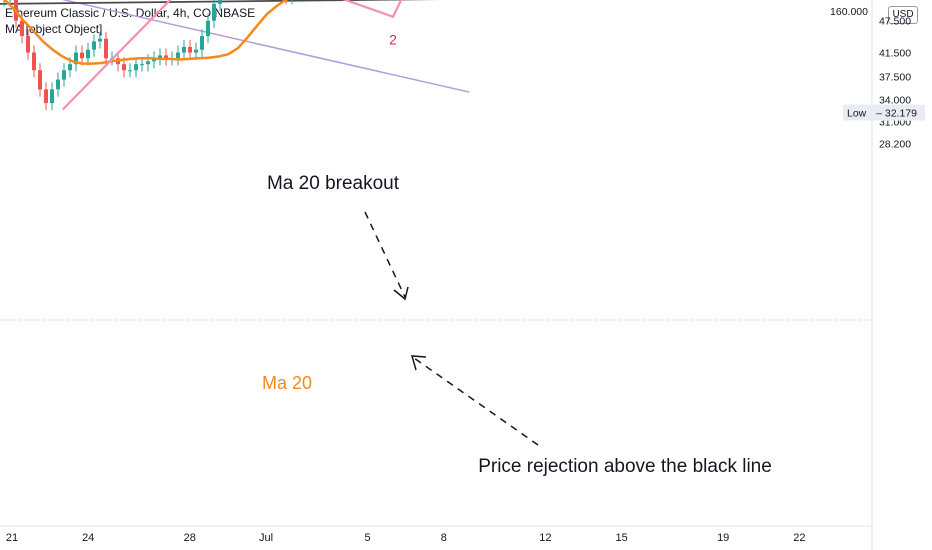 The width and height of the screenshot is (932, 550). I want to click on wave-label: 2, so click(393, 40).